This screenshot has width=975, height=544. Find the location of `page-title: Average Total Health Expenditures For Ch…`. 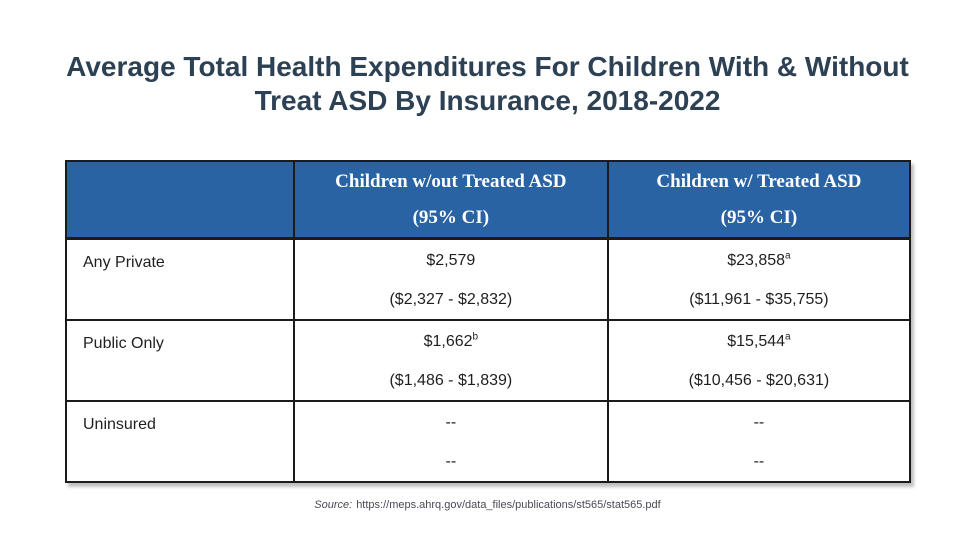

page-title: Average Total Health Expenditures For Ch… is located at coordinates (487, 84).